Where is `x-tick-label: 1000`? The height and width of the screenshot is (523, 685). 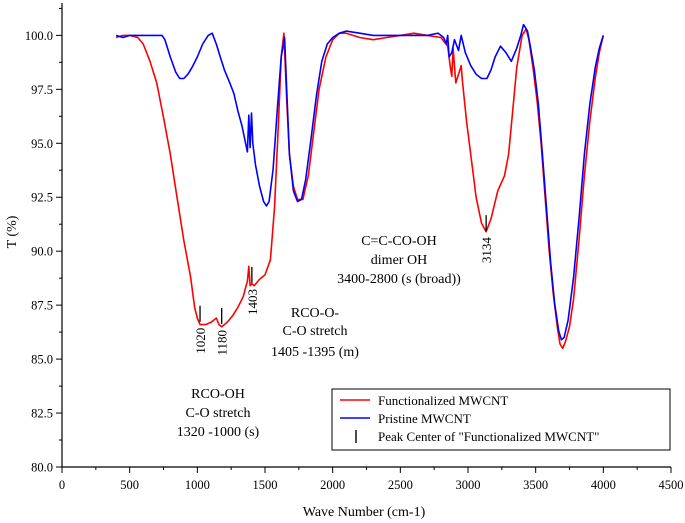
x-tick-label: 1000 is located at coordinates (197, 485).